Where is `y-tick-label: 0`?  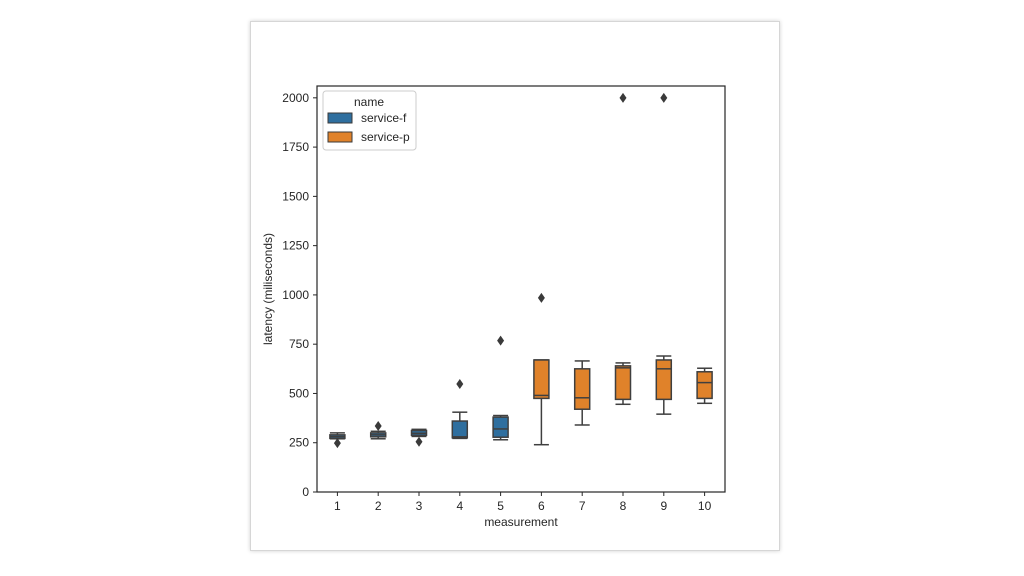
y-tick-label: 0 is located at coordinates (305, 492).